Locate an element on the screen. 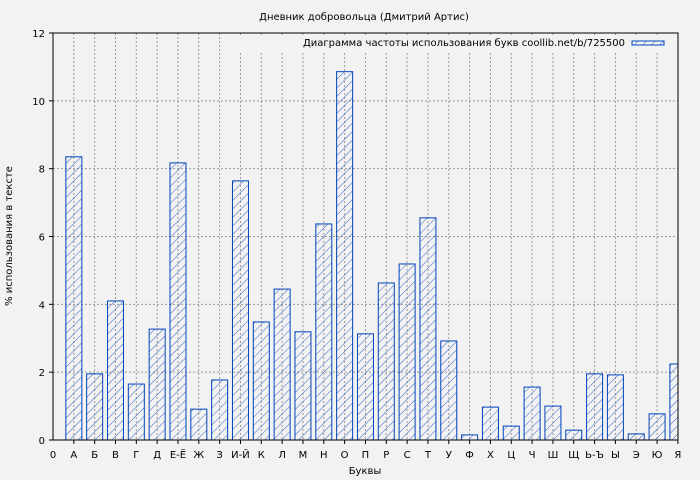 This screenshot has height=480, width=700. bar-М is located at coordinates (303, 385).